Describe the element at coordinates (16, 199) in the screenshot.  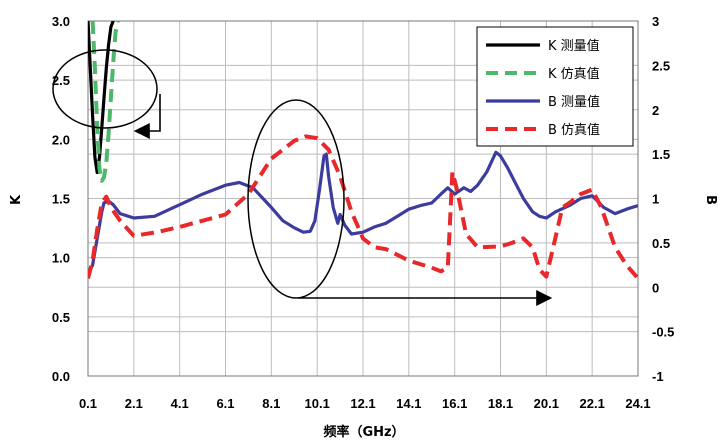
I see `y-axis-left-title: K` at that location.